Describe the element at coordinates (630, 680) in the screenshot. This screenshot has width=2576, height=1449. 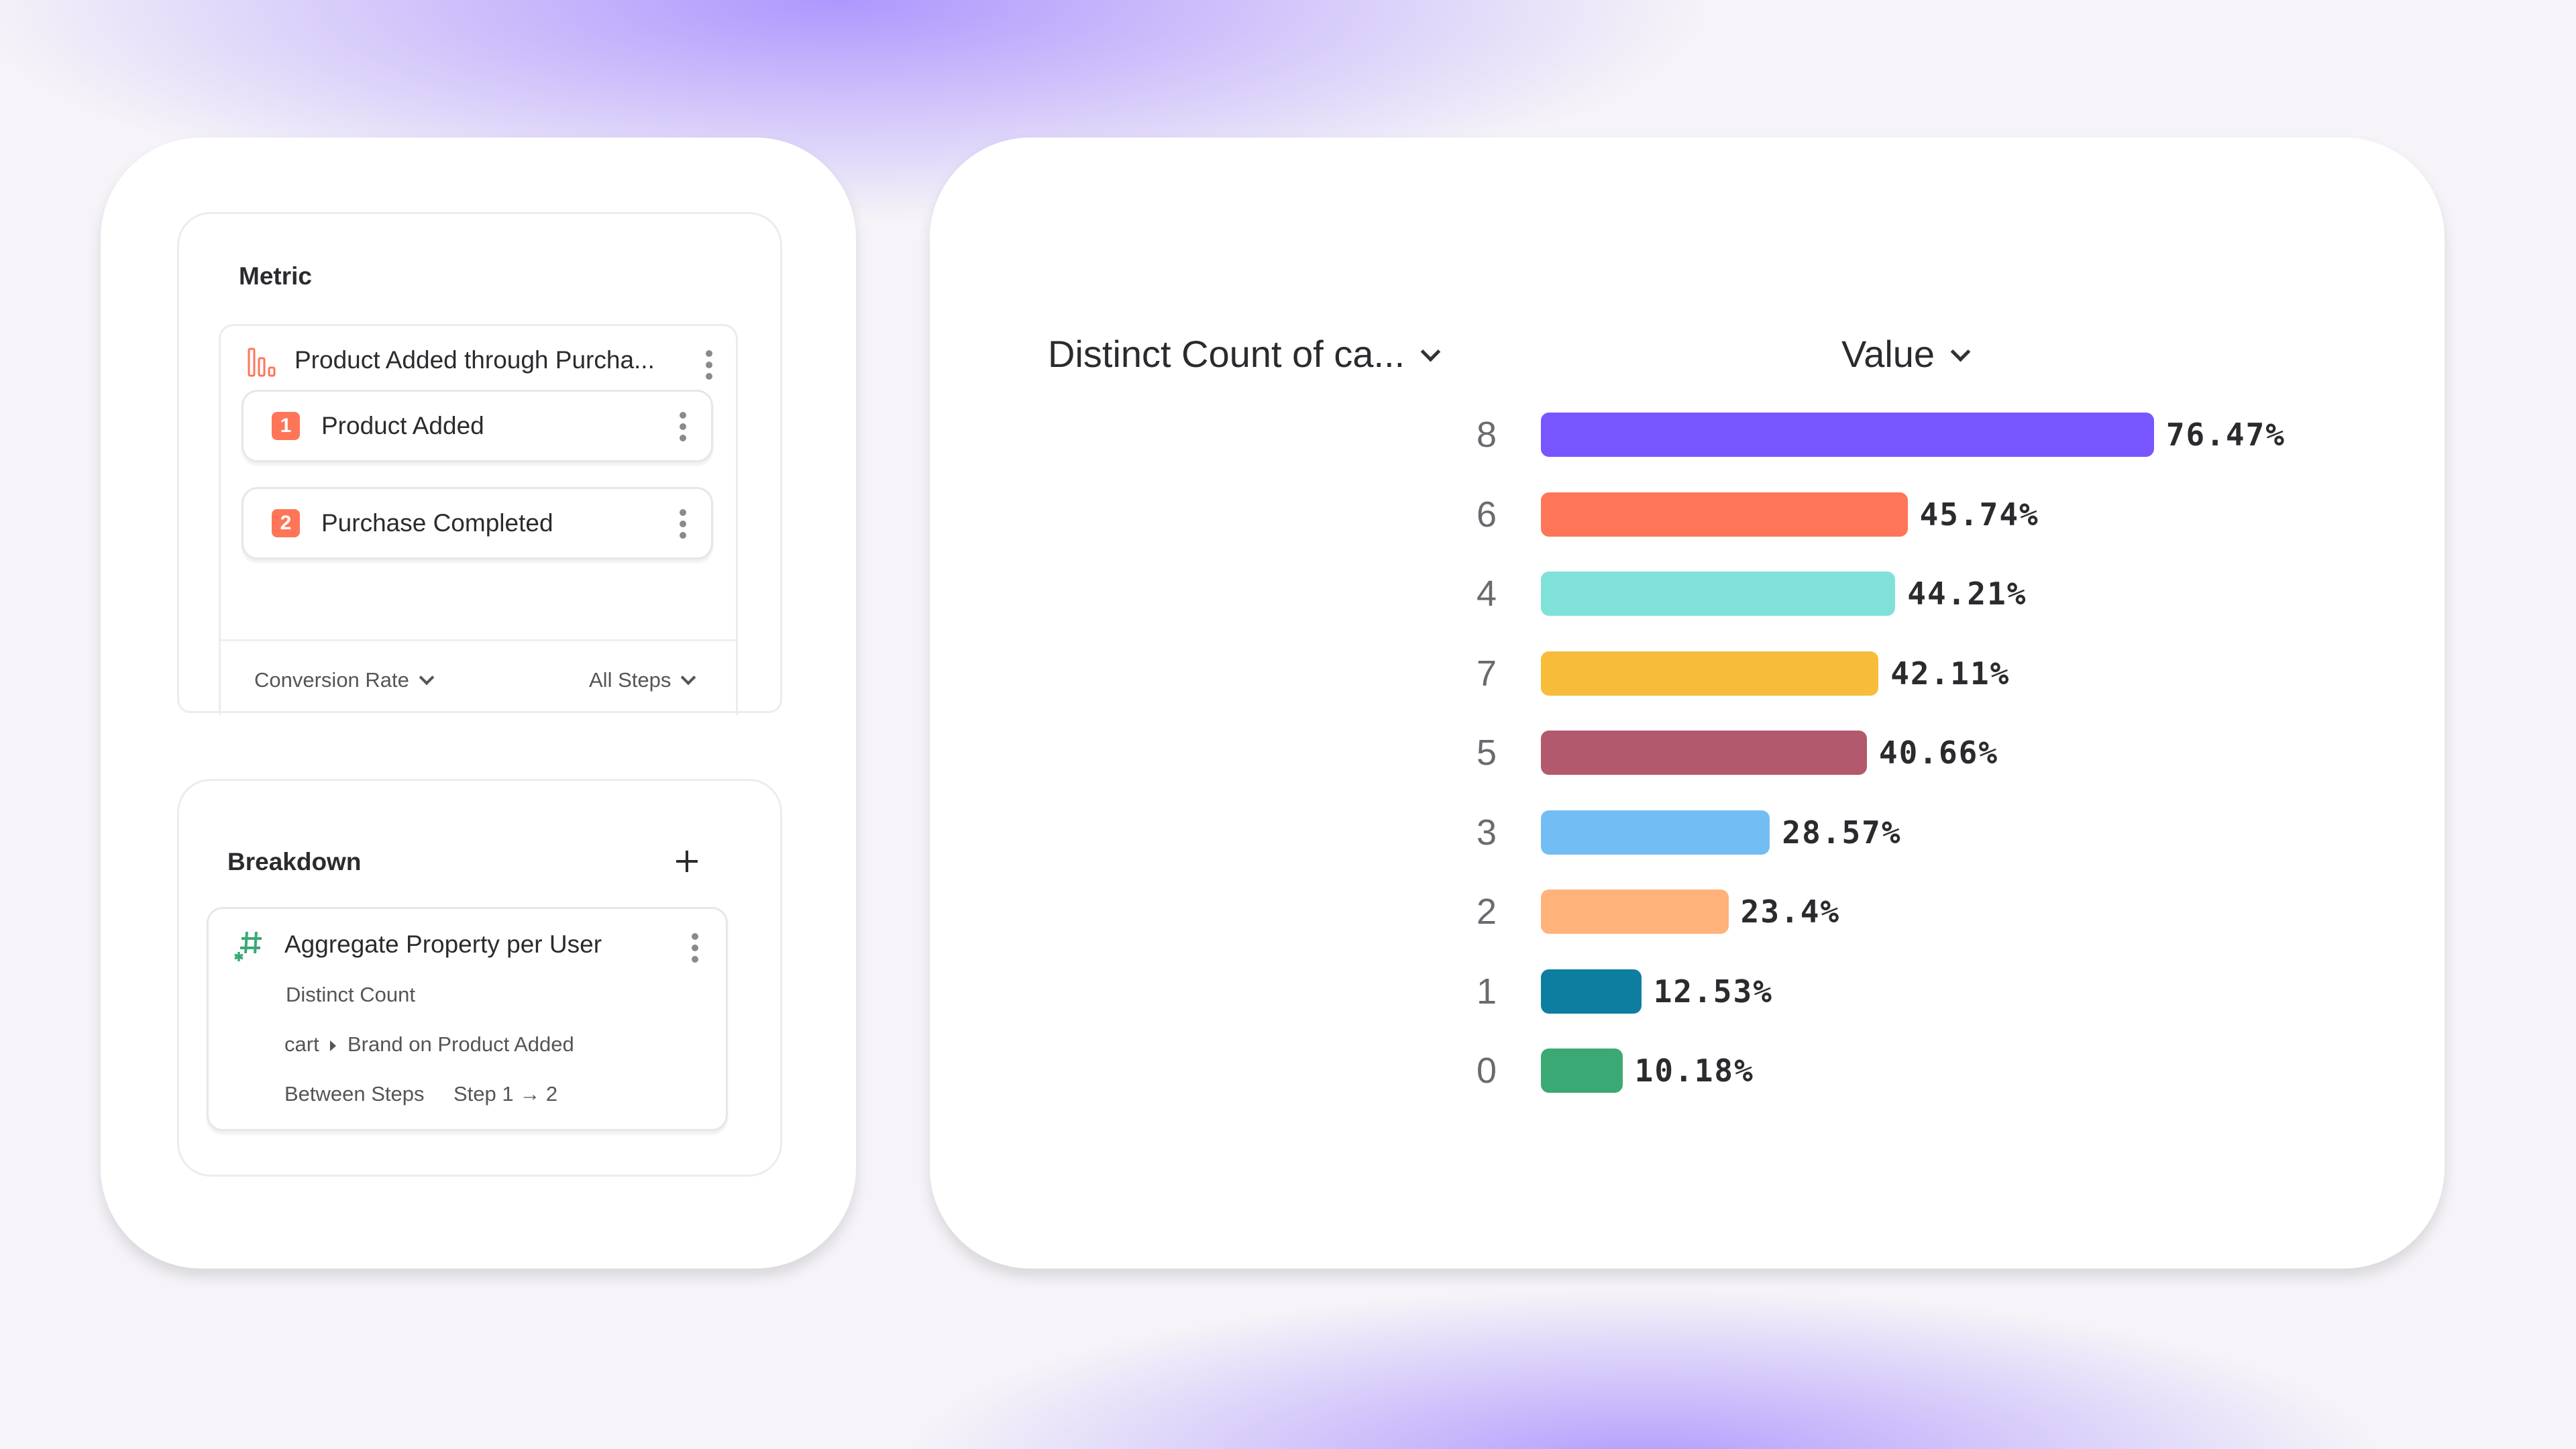
I see `steps-dropdown-label: All Steps` at that location.